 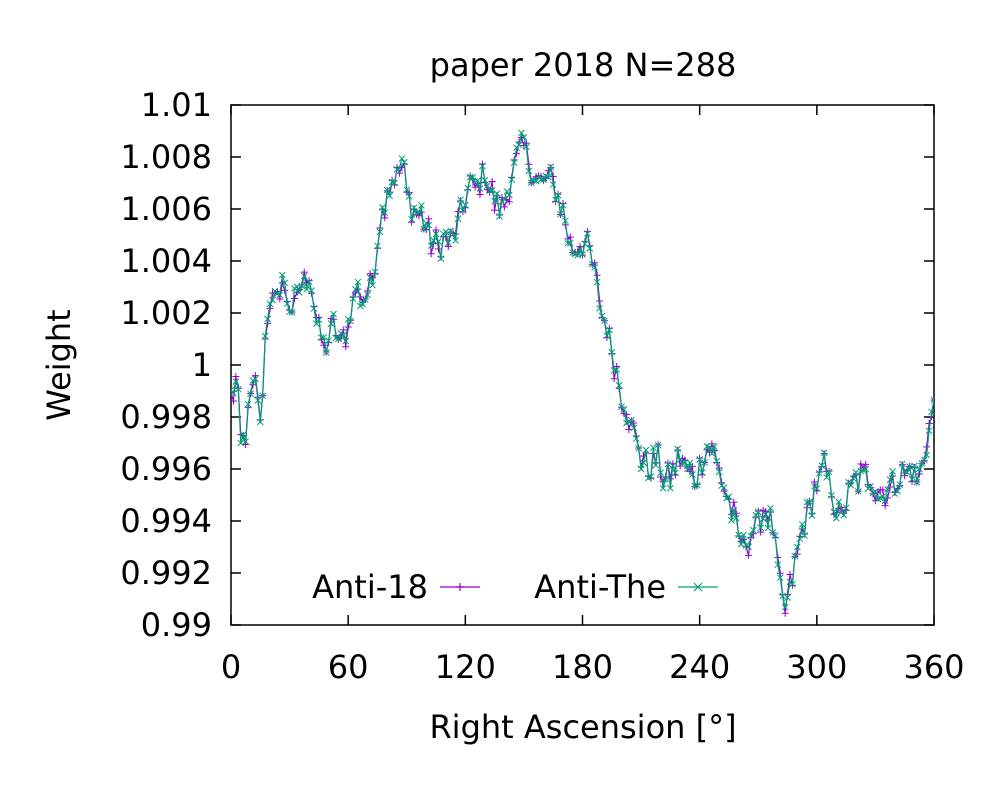 What do you see at coordinates (231, 667) in the screenshot?
I see `x-tick-label: 0` at bounding box center [231, 667].